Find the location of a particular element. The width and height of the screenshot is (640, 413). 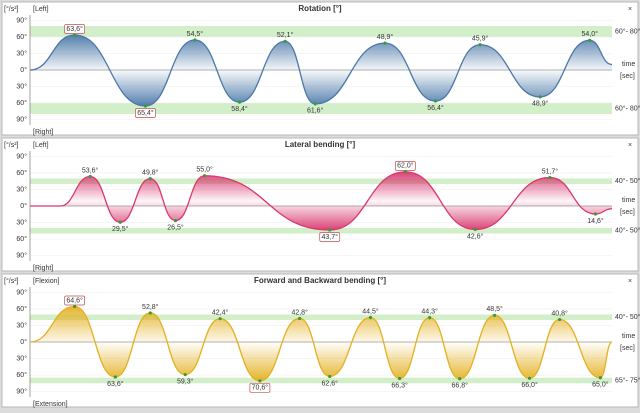

peak-label: 64,6° is located at coordinates (74, 300).